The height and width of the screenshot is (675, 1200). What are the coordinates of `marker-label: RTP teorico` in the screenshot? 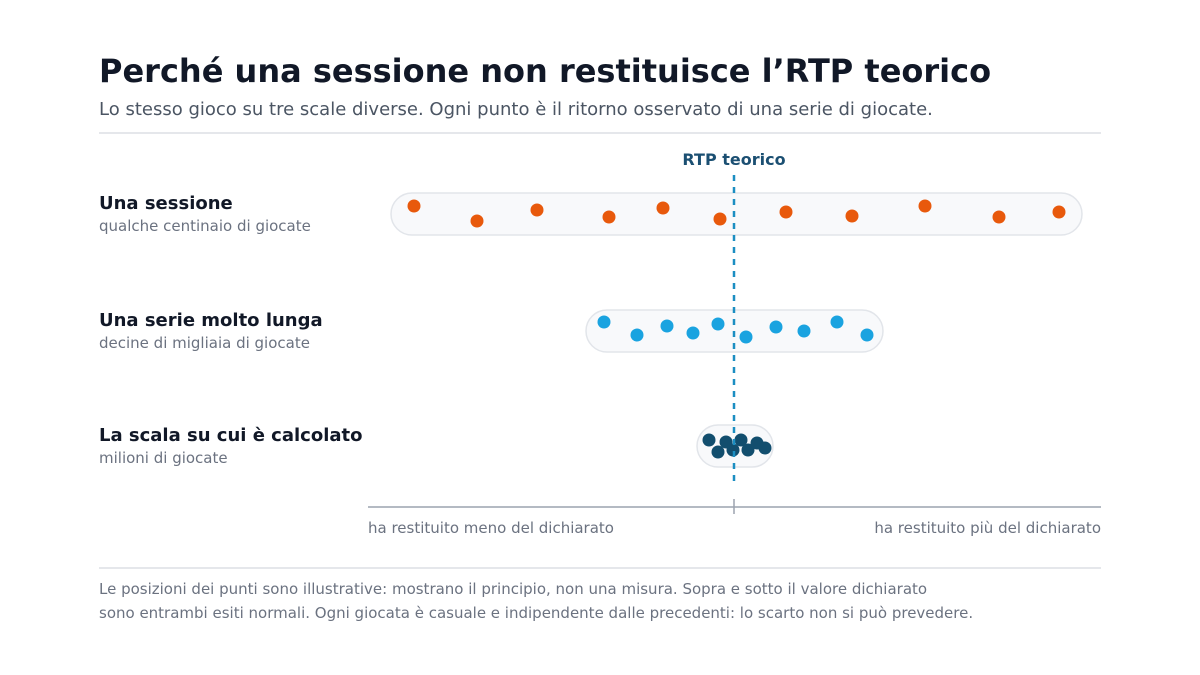 It's located at (733, 159).